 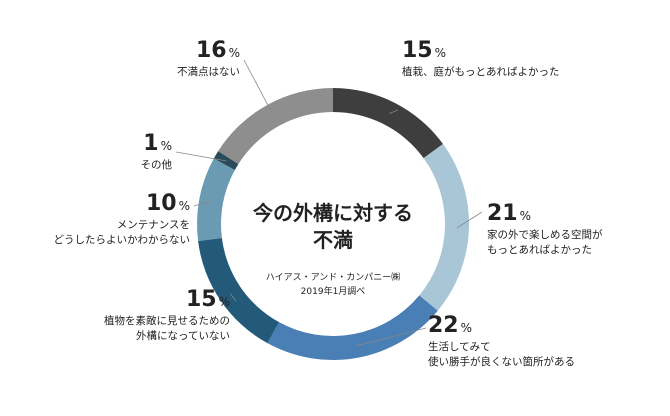 I want to click on chart-title-line-2: 不満, so click(x=333, y=240).